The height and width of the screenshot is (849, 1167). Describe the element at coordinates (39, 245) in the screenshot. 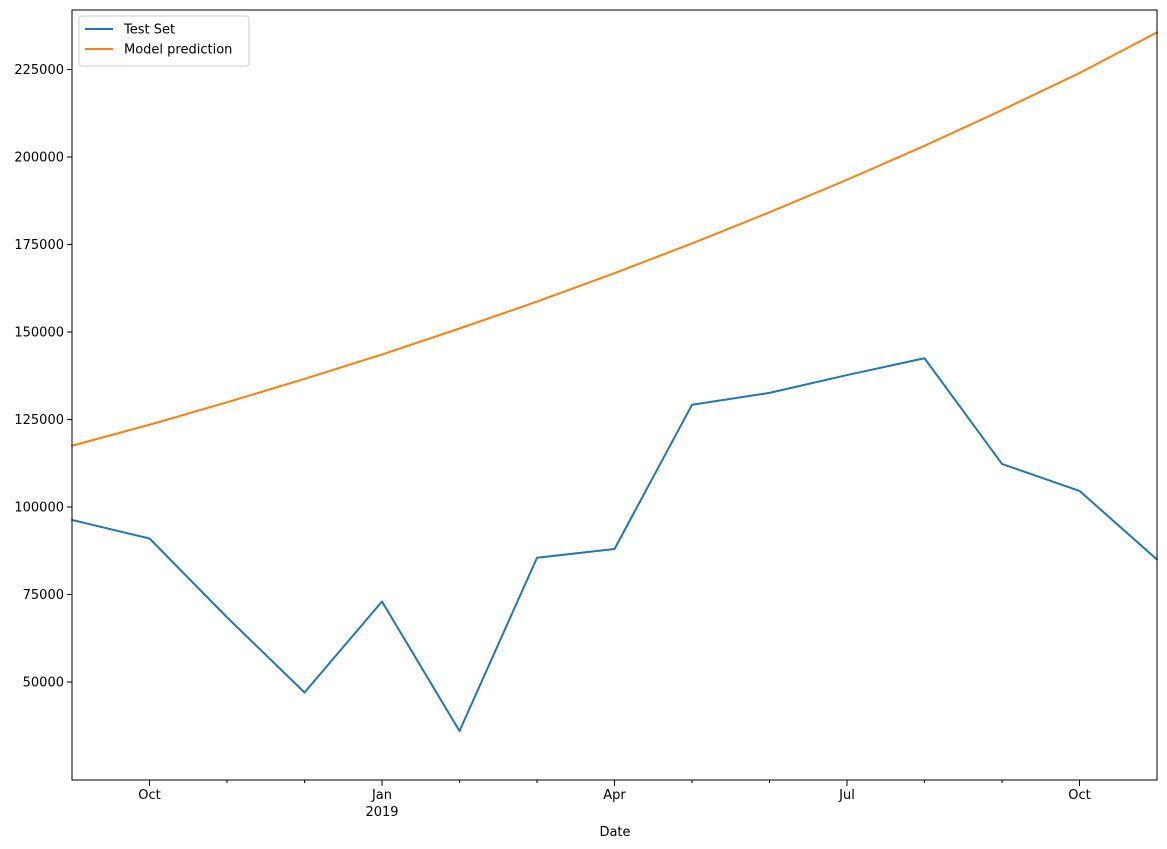

I see `y-tick-label-5: 175000` at that location.